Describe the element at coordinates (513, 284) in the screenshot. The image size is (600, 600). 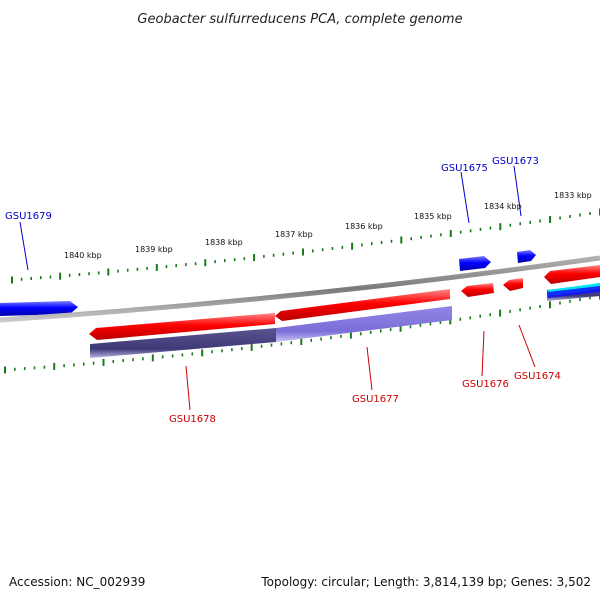
I see `gene-gsu1674-arrow` at that location.